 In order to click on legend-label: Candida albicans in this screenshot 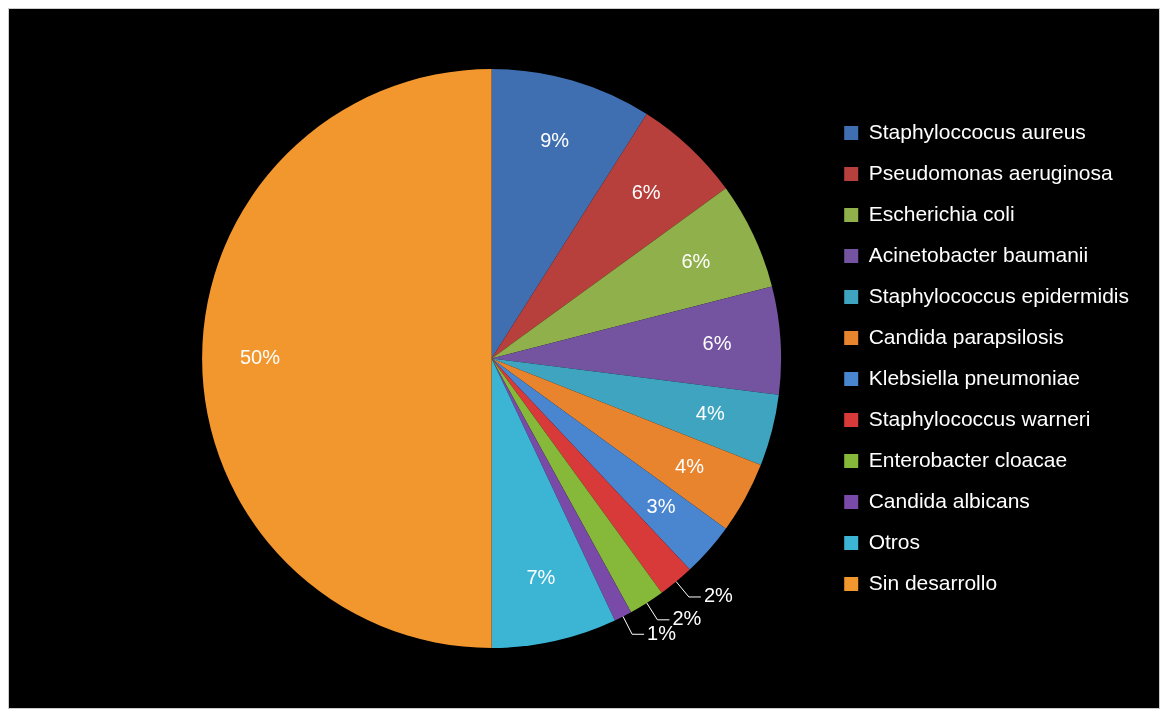, I will do `click(949, 500)`.